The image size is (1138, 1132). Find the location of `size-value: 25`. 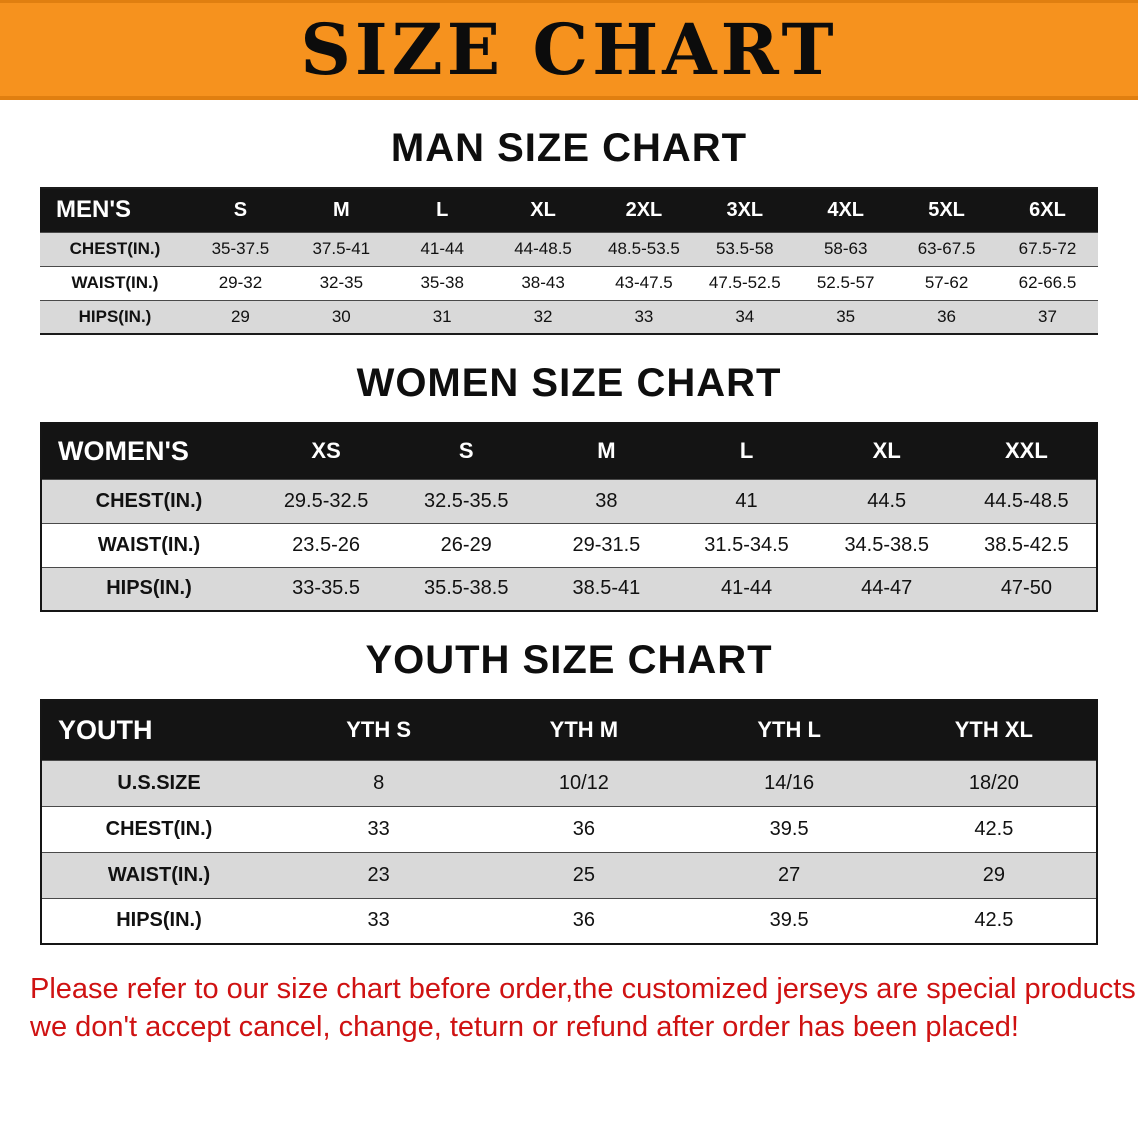

size-value: 25 is located at coordinates (583, 874).